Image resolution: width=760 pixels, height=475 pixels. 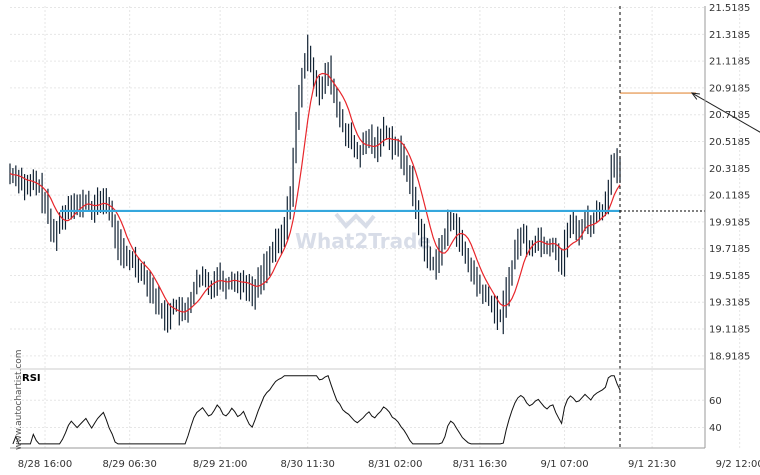 What do you see at coordinates (729, 88) in the screenshot?
I see `y-tick-label: 20.9185` at bounding box center [729, 88].